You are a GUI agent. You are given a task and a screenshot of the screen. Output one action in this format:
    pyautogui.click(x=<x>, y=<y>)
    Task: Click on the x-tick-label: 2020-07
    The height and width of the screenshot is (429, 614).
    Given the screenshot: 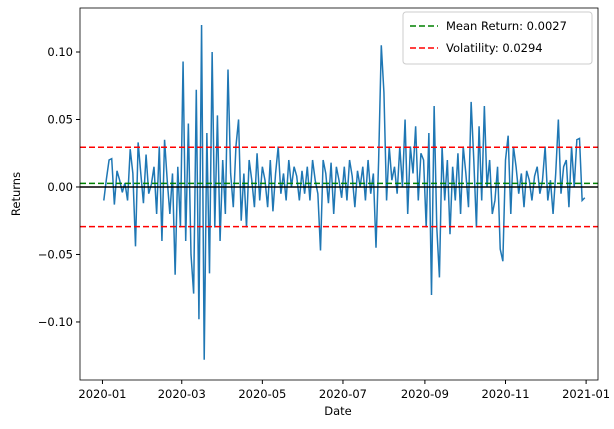 What is the action you would take?
    pyautogui.click(x=343, y=394)
    